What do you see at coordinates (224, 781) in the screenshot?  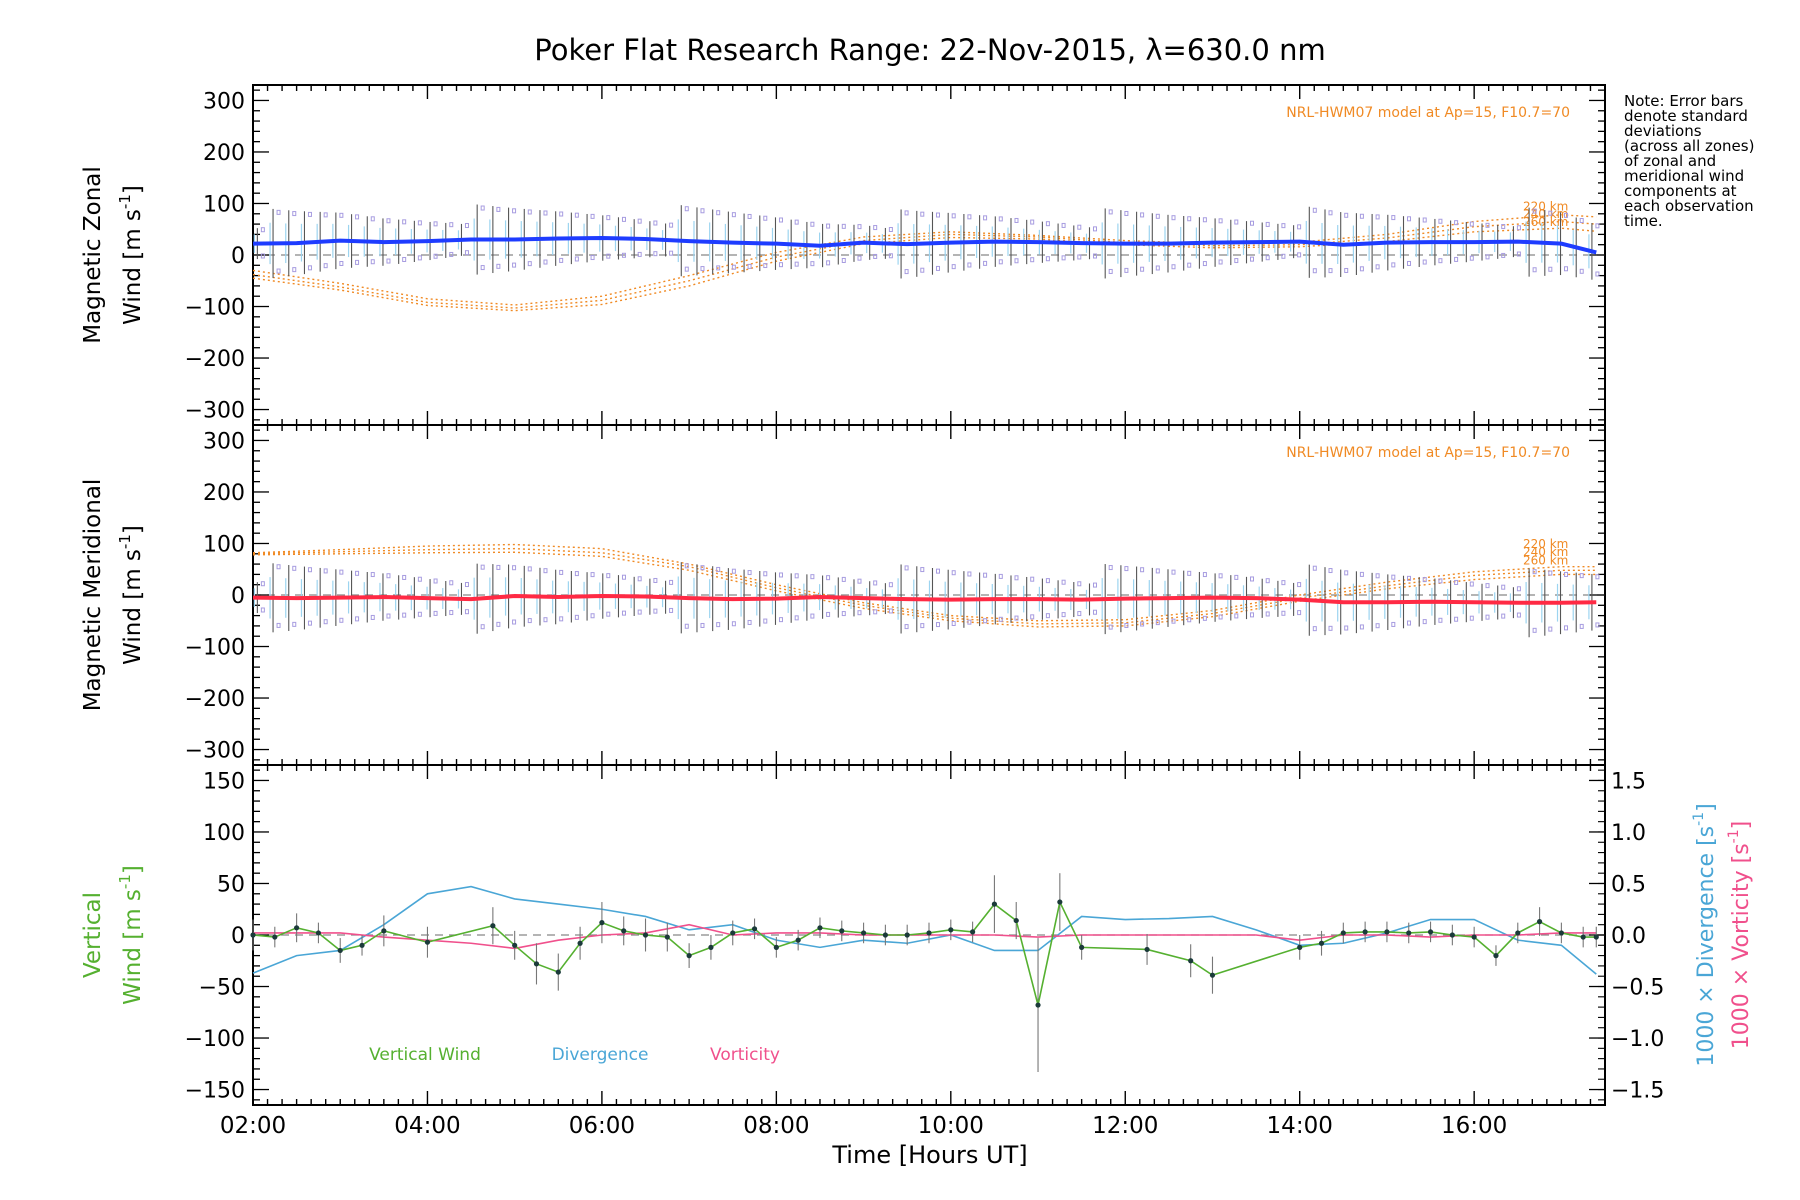 I see `y-tick-label: 150` at bounding box center [224, 781].